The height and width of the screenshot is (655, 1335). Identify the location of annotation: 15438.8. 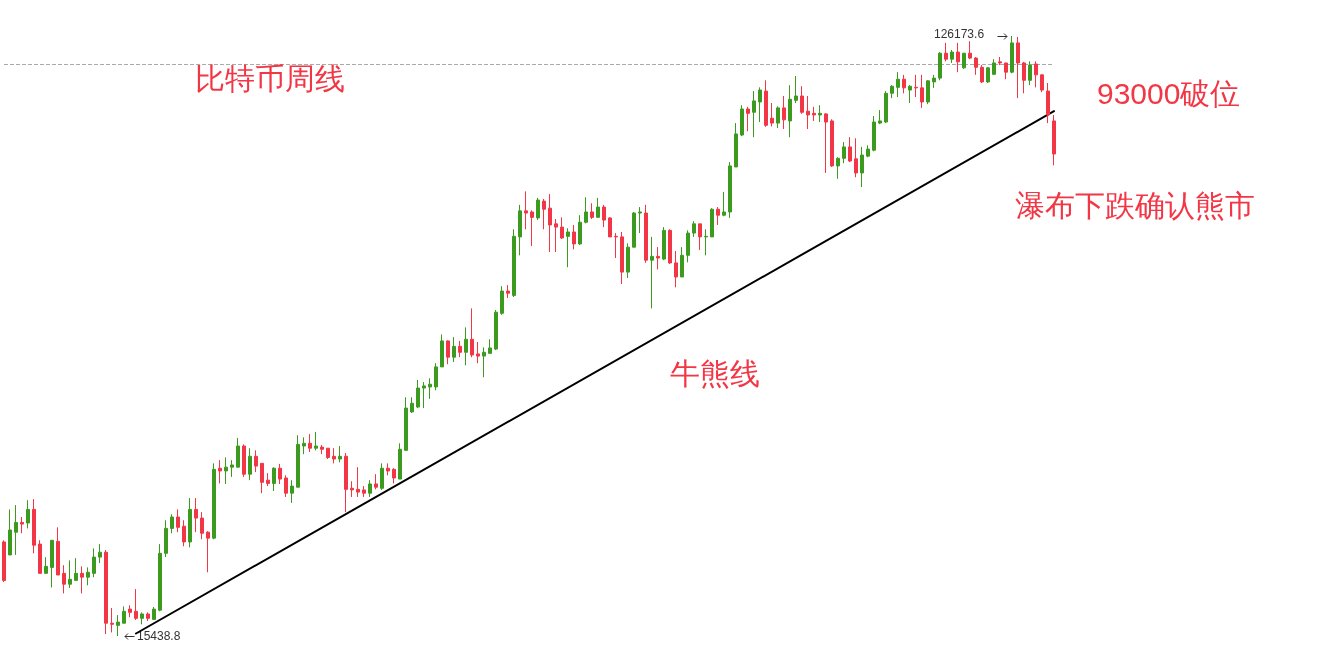
(159, 636).